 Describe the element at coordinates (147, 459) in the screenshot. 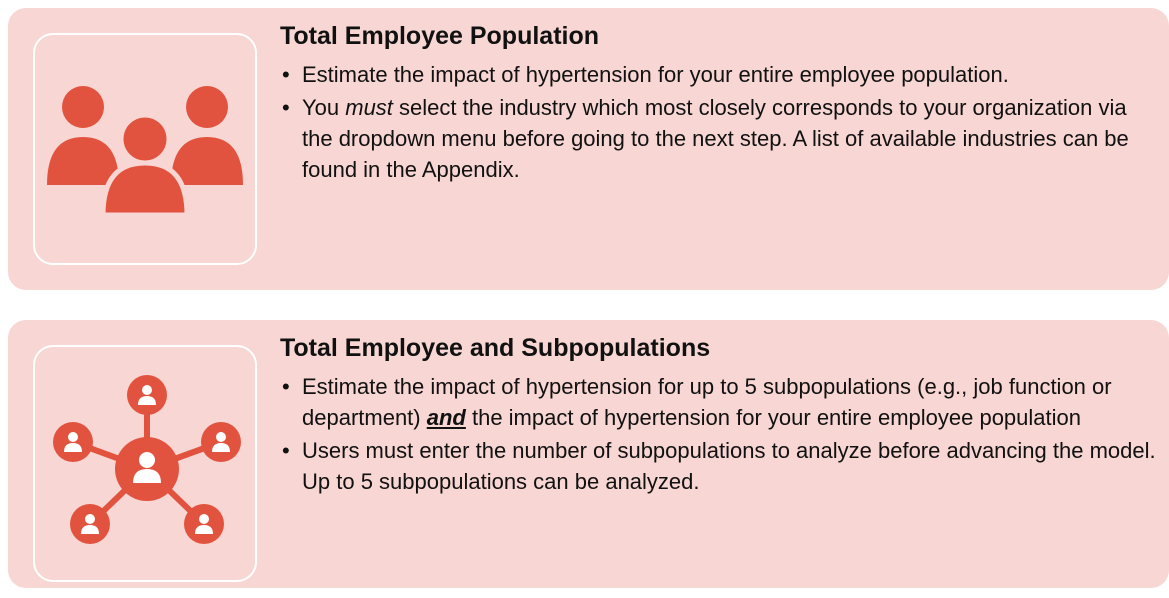

I see `network-icon` at that location.